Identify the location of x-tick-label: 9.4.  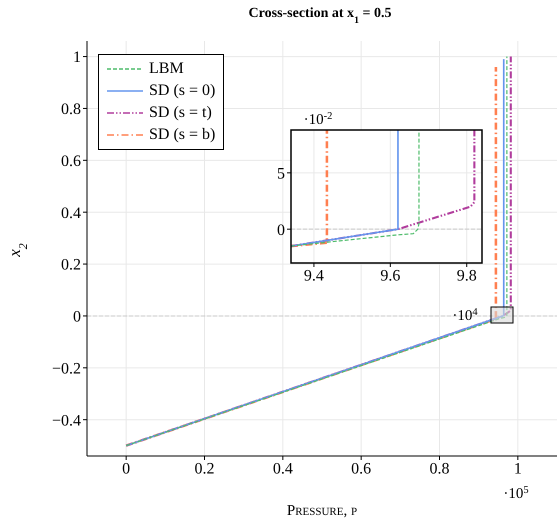
(314, 275).